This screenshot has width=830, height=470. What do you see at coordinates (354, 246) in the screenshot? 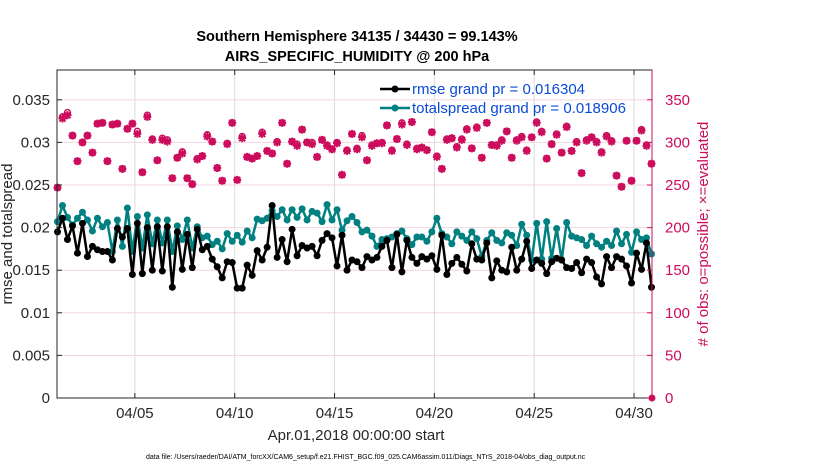
I see `lines` at bounding box center [354, 246].